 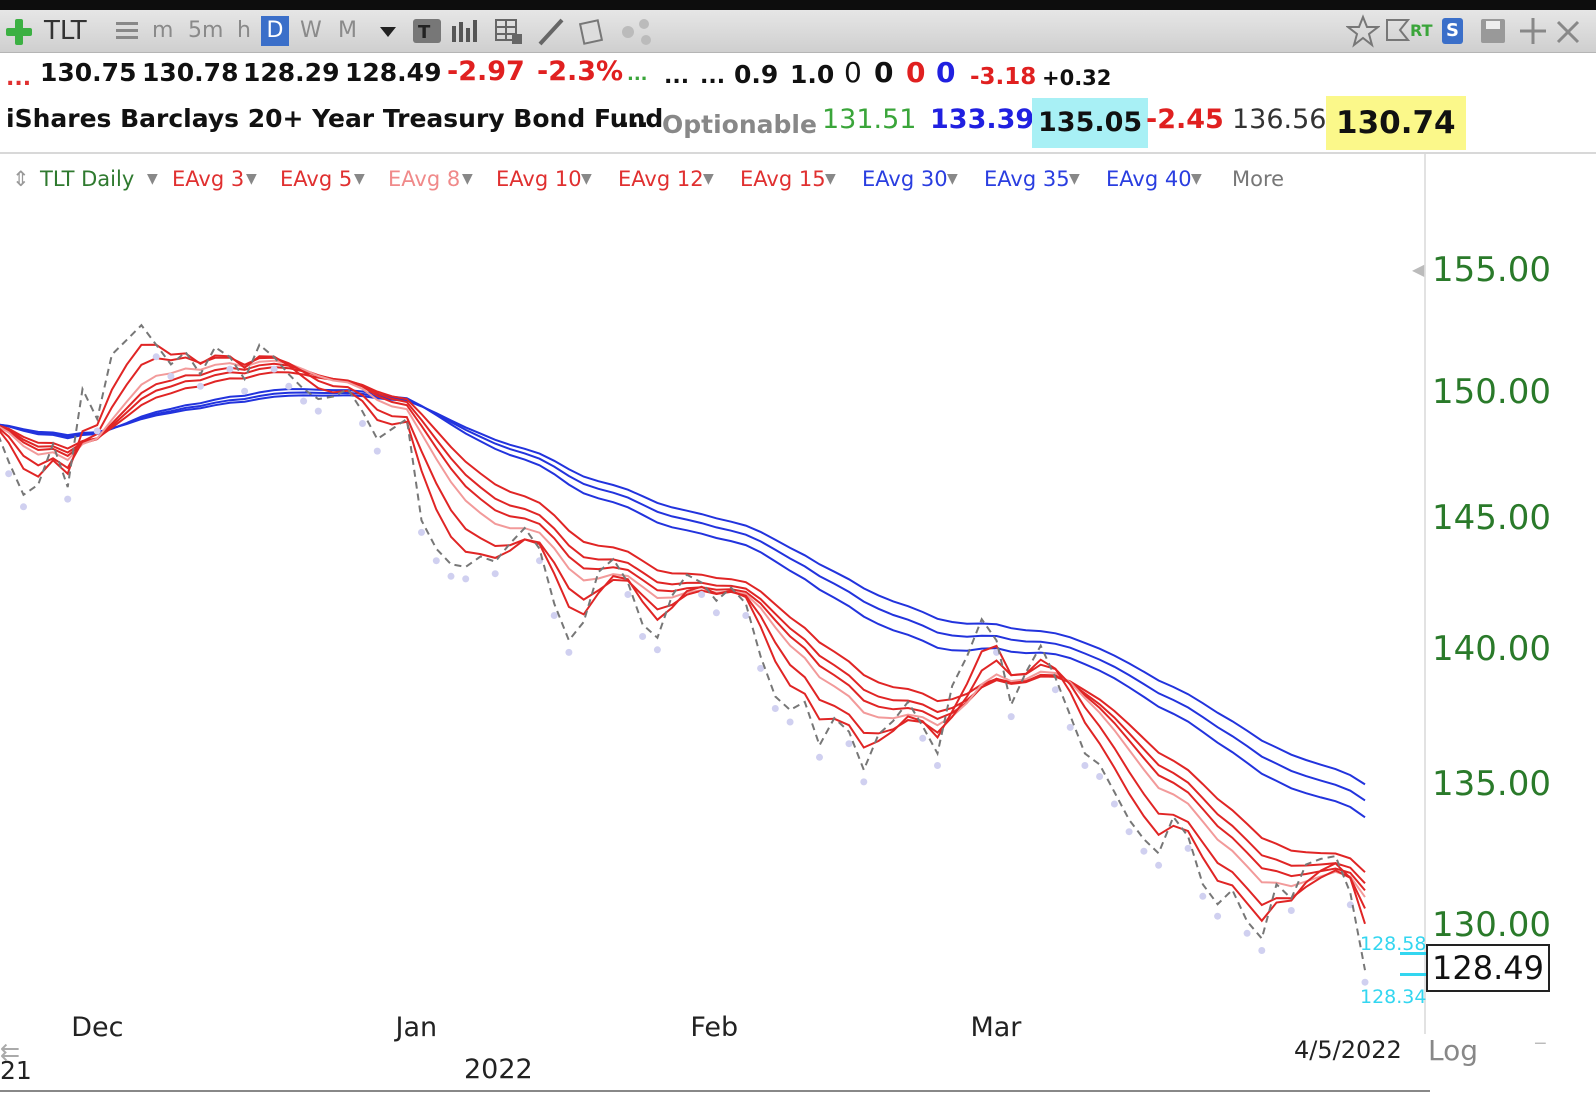 What do you see at coordinates (1348, 1050) in the screenshot?
I see `last-date-label: 4/5/2022` at bounding box center [1348, 1050].